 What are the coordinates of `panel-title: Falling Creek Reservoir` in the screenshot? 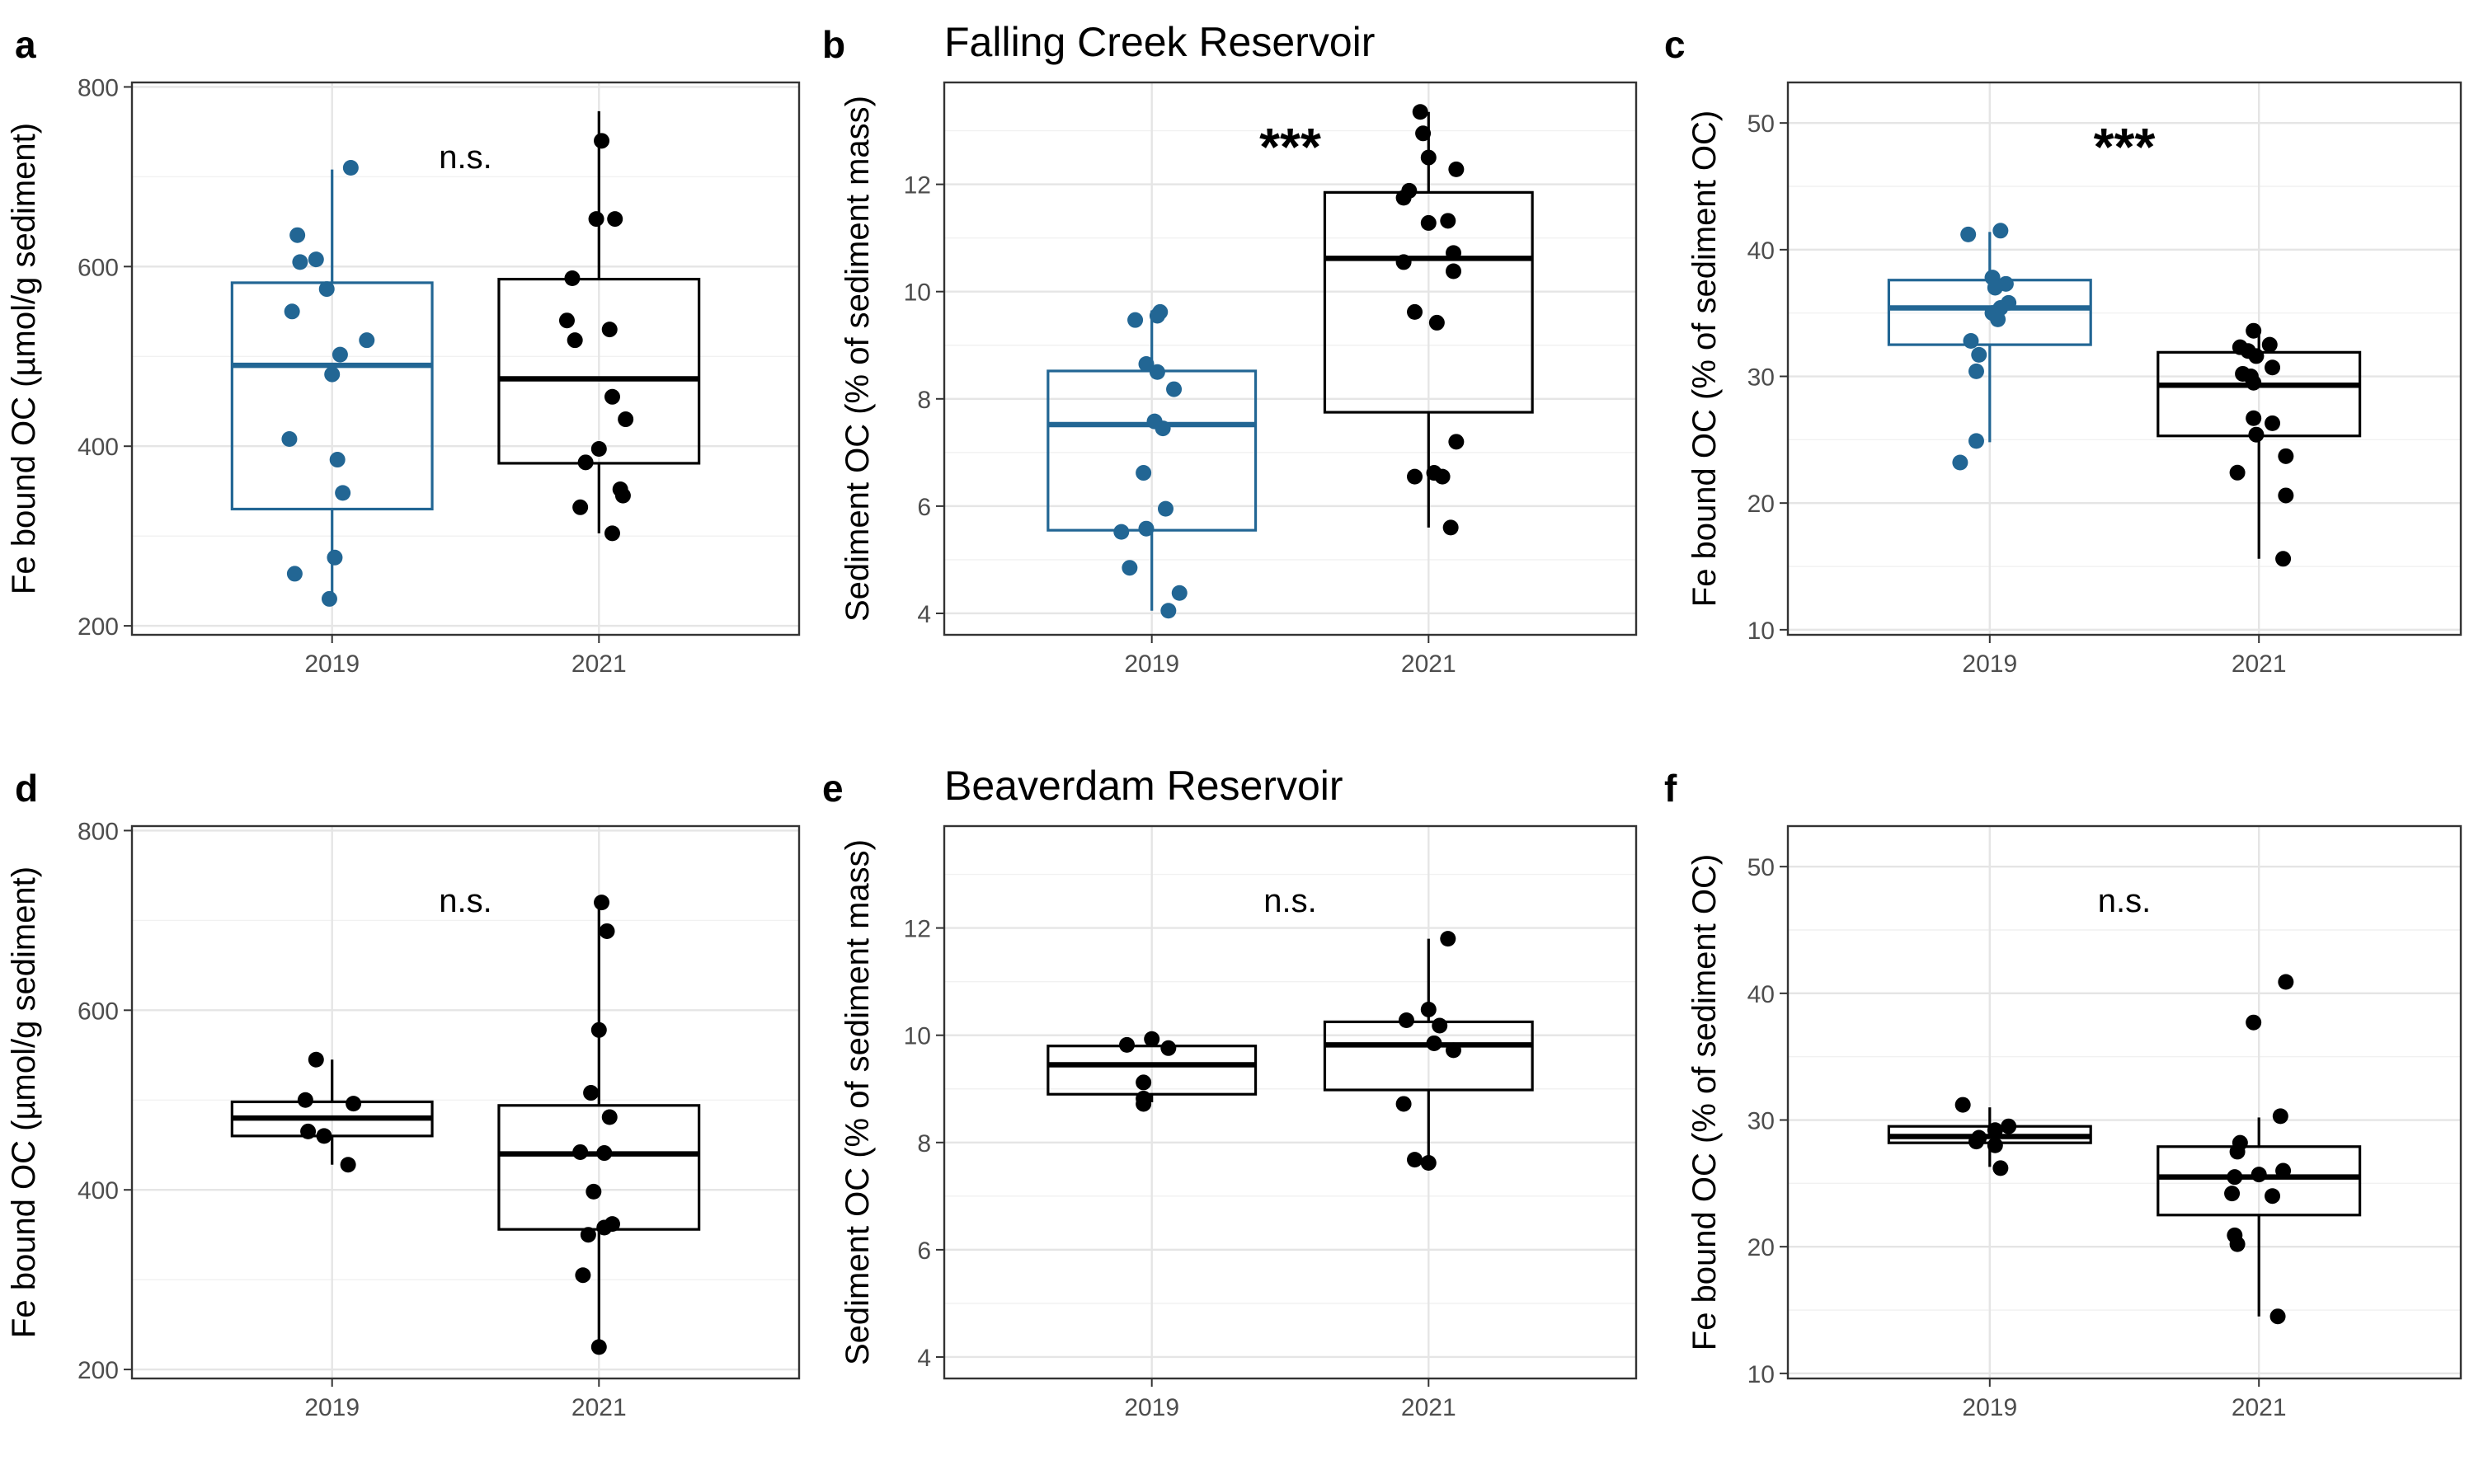 It's located at (1159, 42).